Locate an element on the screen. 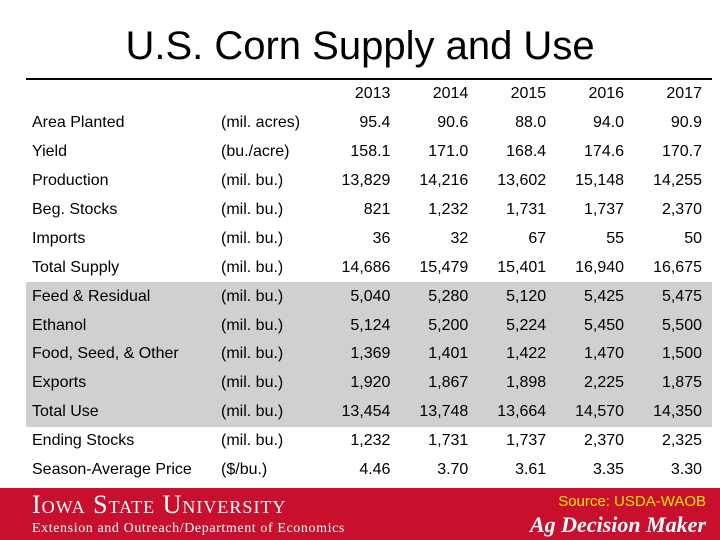  year-header: 2016 is located at coordinates (606, 94).